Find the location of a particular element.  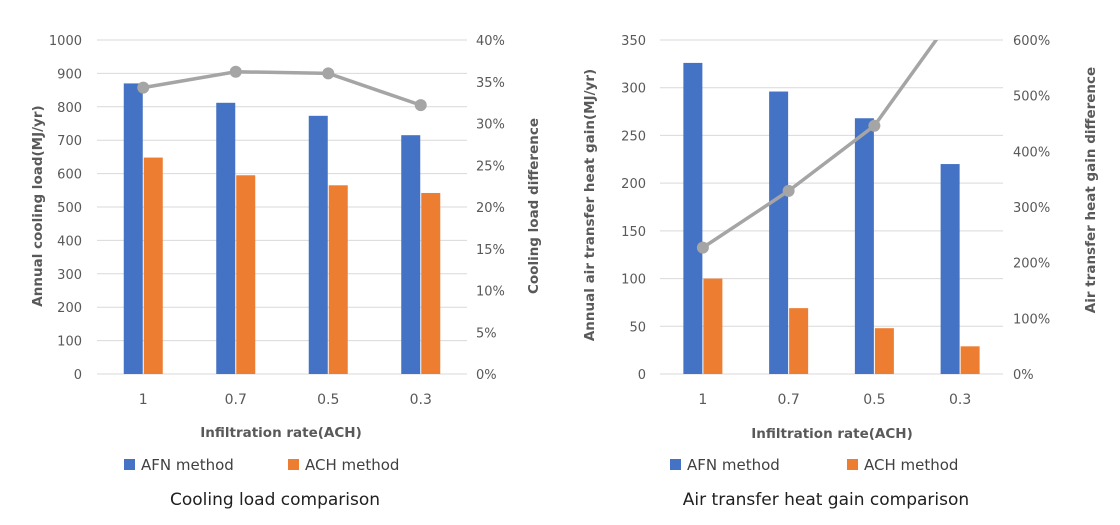

y2-tick-label: 40% is located at coordinates (490, 41).